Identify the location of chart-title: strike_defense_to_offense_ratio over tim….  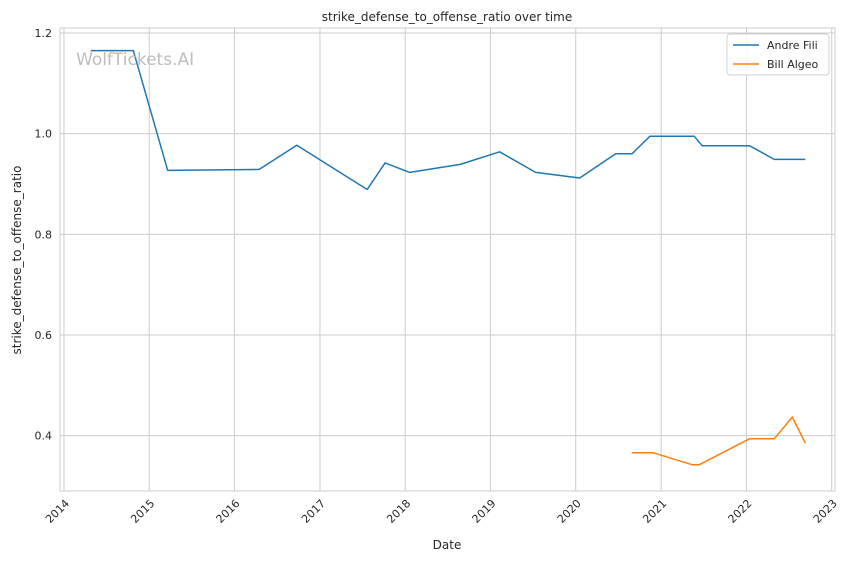
(447, 17).